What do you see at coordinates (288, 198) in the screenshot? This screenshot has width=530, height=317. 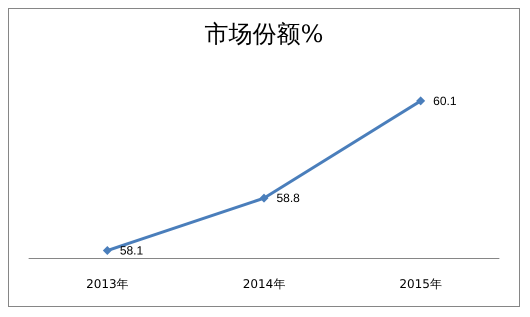 I see `data-label: 58.8` at bounding box center [288, 198].